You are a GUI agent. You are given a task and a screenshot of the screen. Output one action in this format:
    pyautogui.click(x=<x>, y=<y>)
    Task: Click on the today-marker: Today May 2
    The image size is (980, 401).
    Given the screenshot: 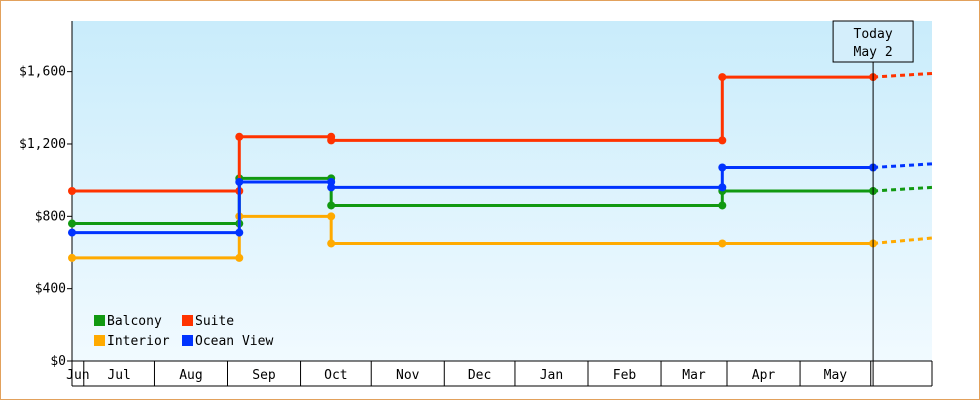 What is the action you would take?
    pyautogui.click(x=873, y=203)
    